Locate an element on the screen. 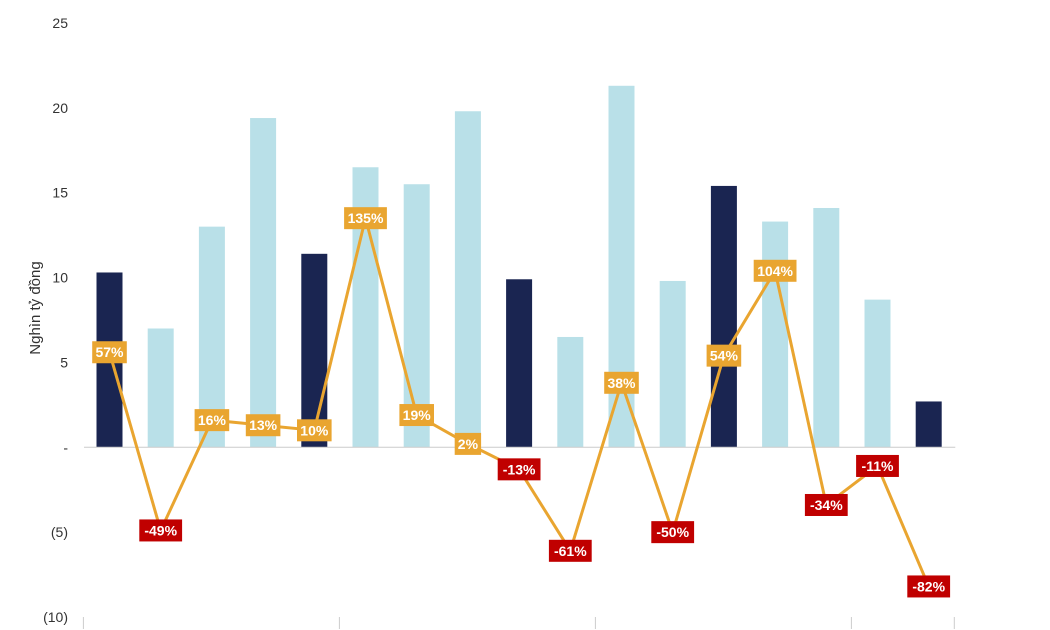 This screenshot has width=1050, height=630. growth-point-label: 13% is located at coordinates (263, 425).